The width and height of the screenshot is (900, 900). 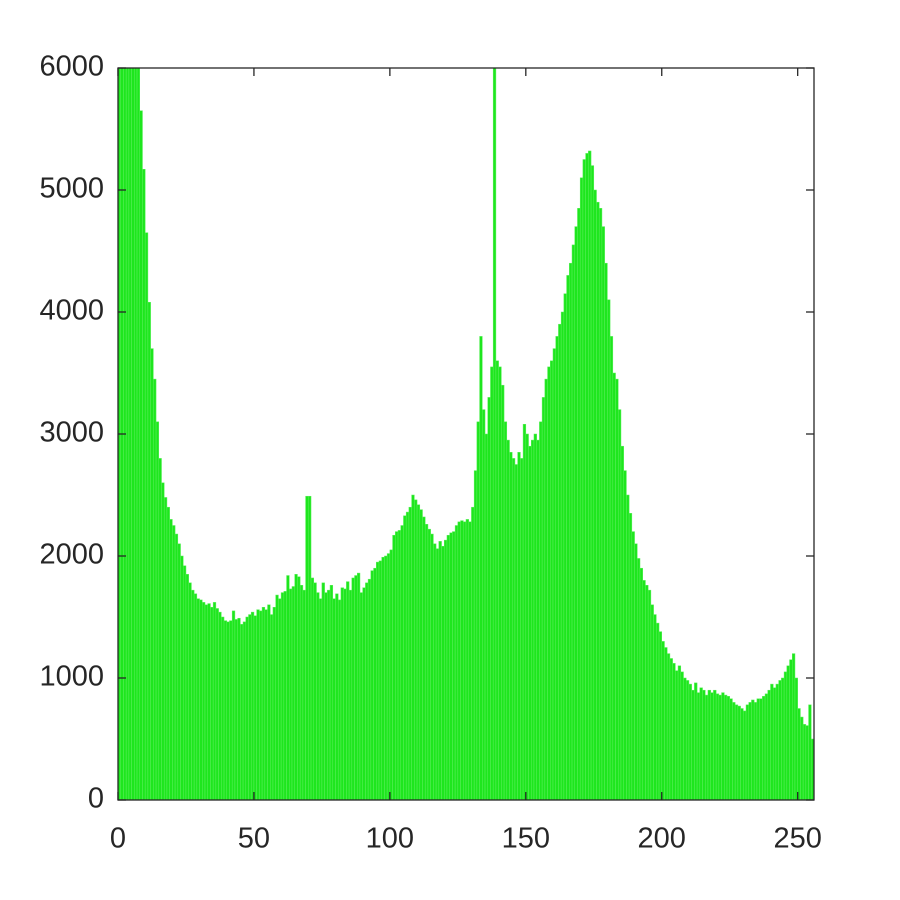 I want to click on y-tick-label: 5000, so click(x=71, y=189).